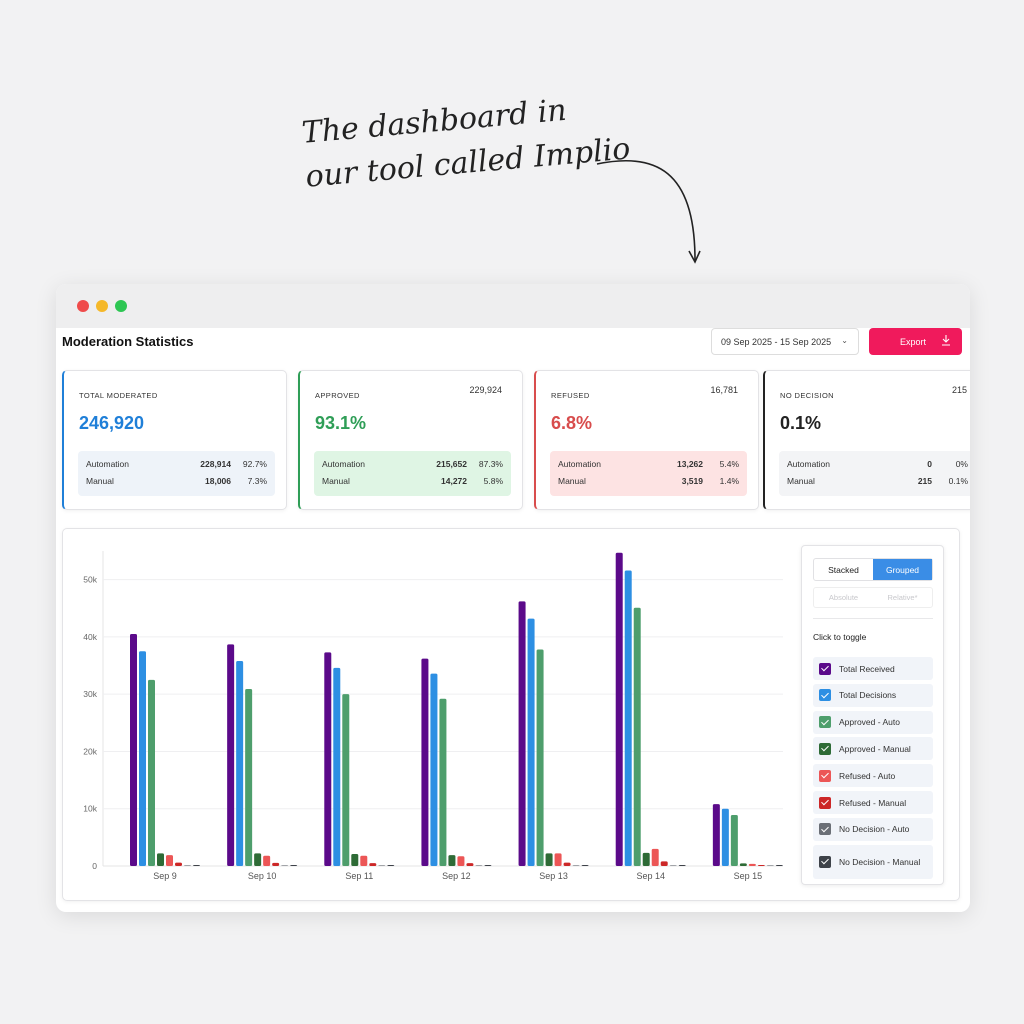 Image resolution: width=1024 pixels, height=1024 pixels. I want to click on breakdown-row: Manual 3,519 1.4%, so click(648, 483).